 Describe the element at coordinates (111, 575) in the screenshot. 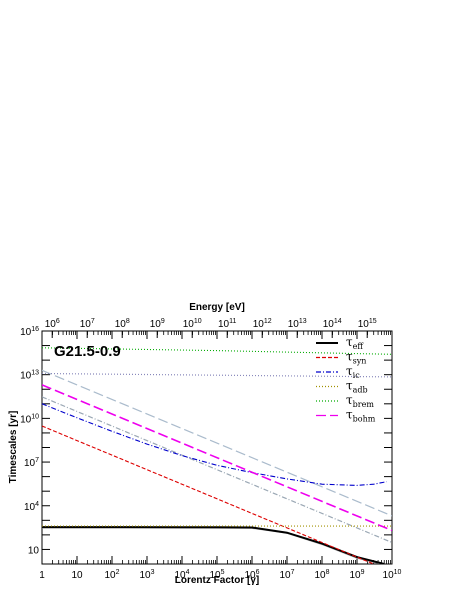

I see `x-tick-label: 10²` at that location.